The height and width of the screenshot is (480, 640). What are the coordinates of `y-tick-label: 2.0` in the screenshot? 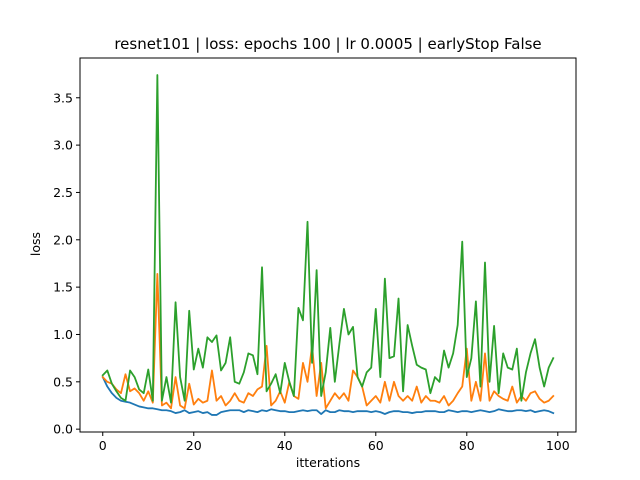 It's located at (63, 239).